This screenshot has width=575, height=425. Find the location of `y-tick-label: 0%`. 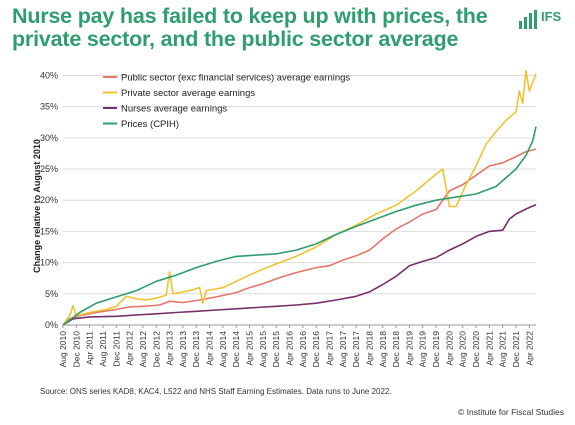

y-tick-label: 0% is located at coordinates (51, 325).